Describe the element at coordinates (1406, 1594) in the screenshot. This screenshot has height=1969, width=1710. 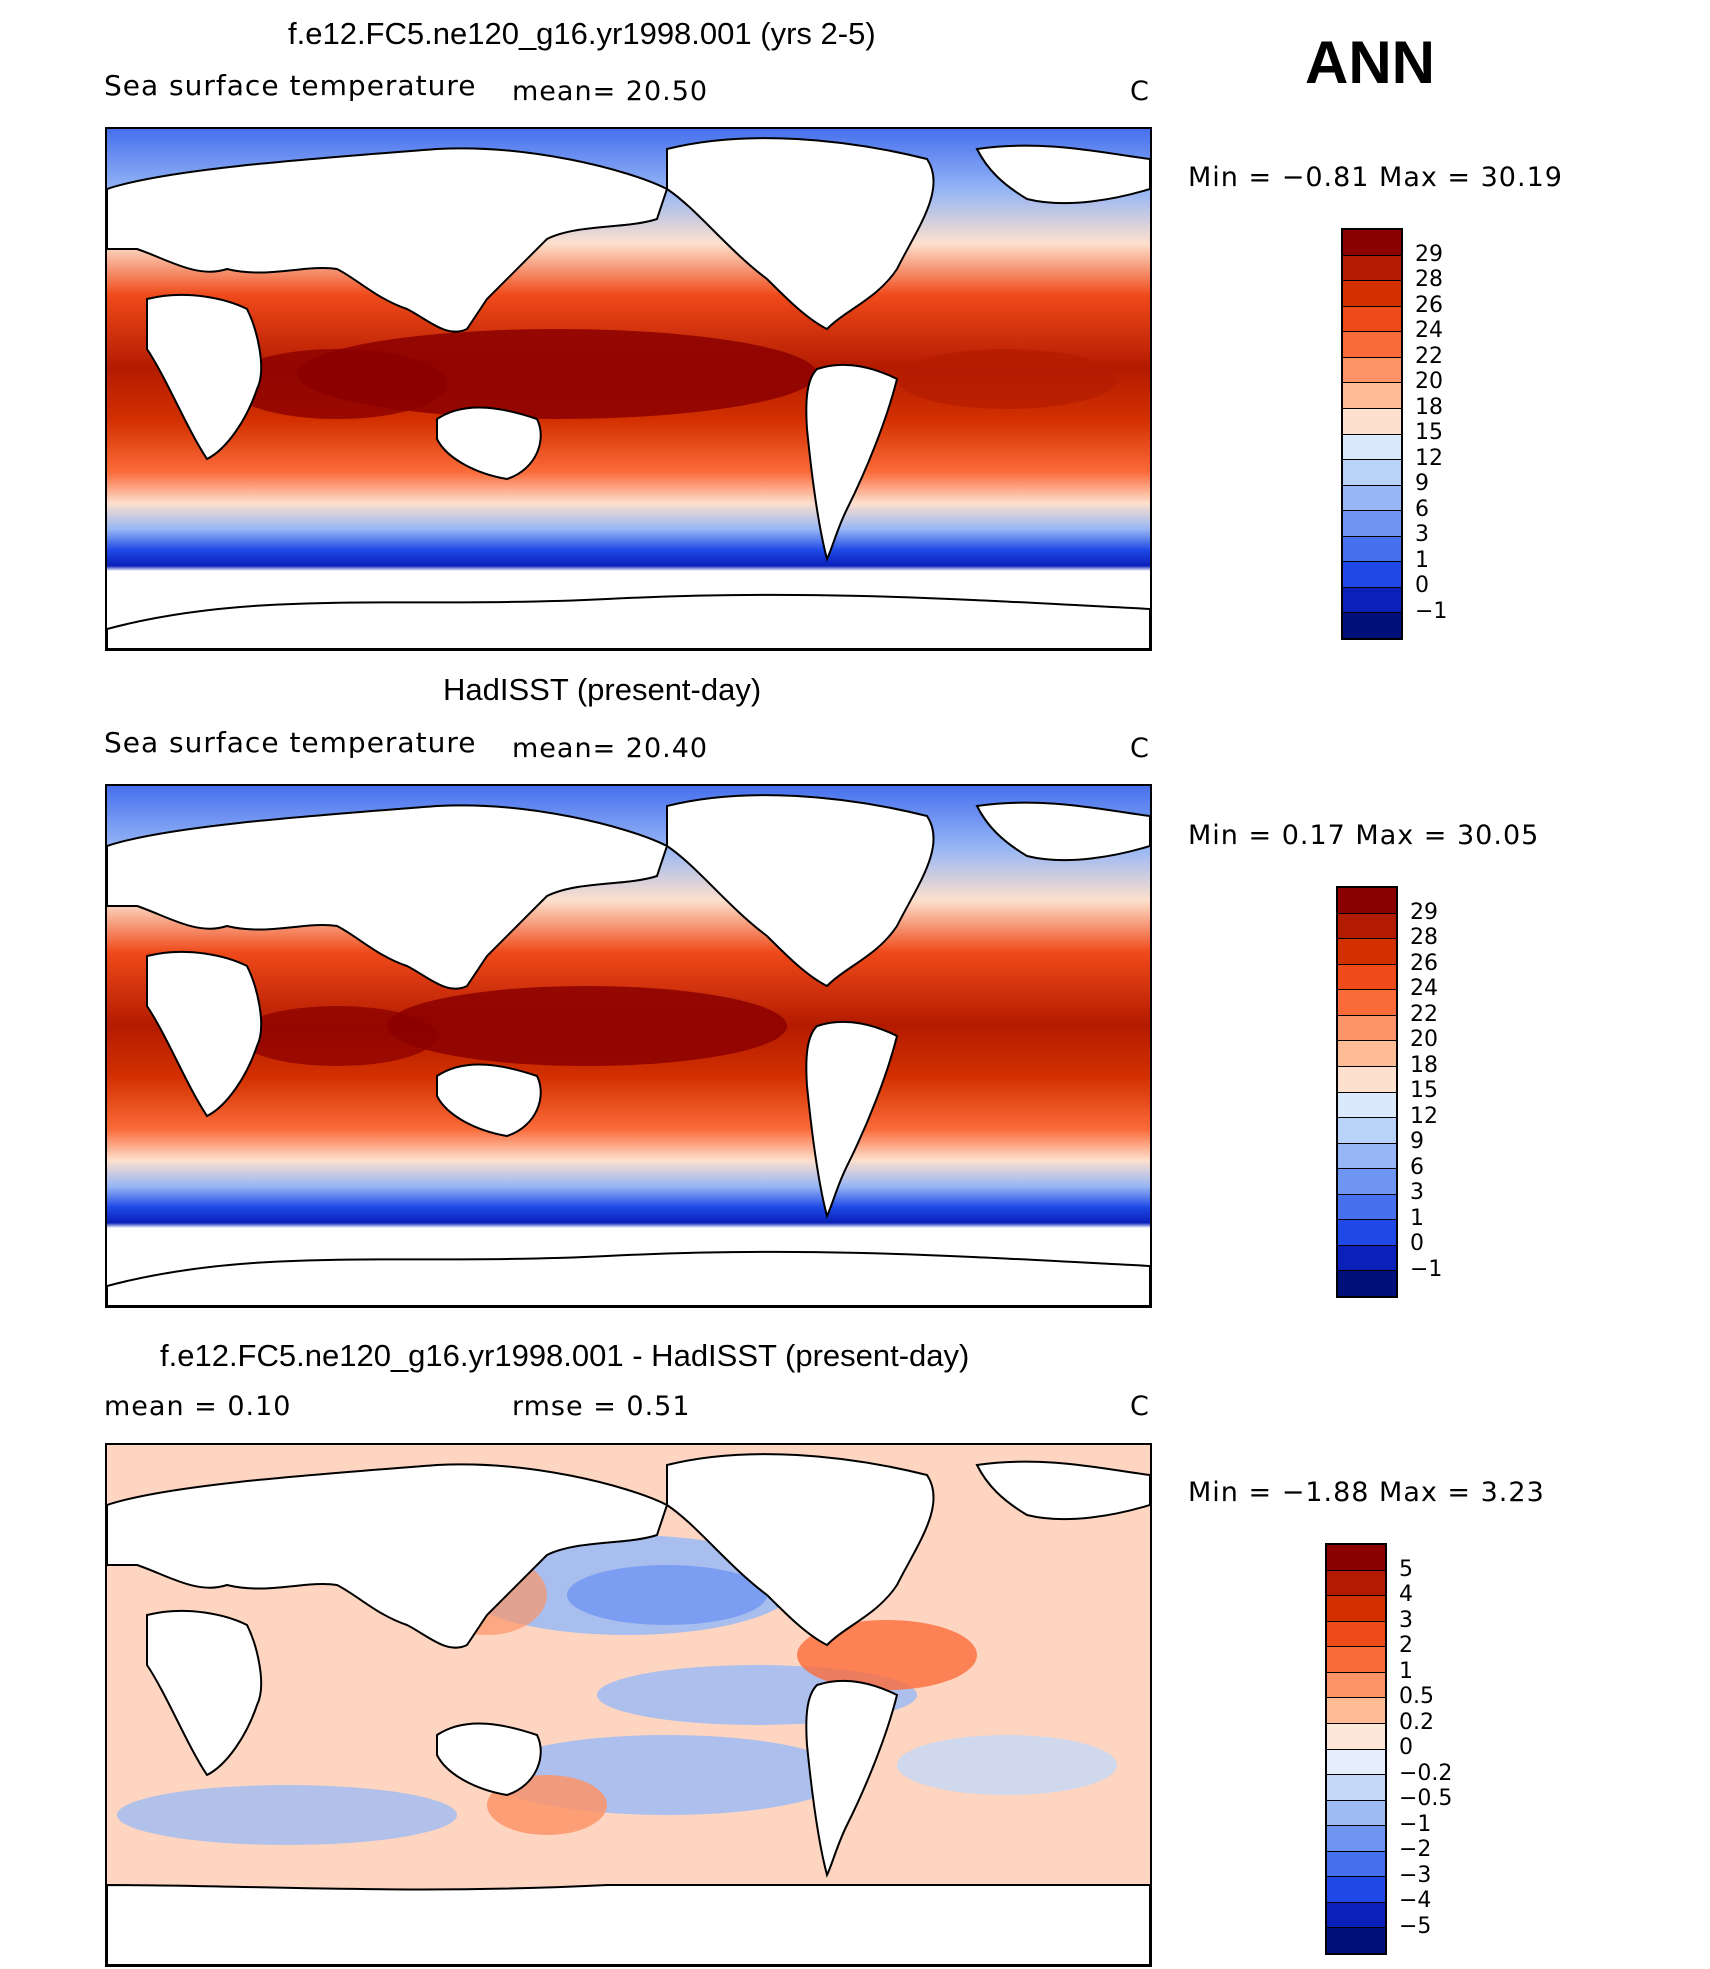
I see `colorbar-tick-label: 4` at that location.